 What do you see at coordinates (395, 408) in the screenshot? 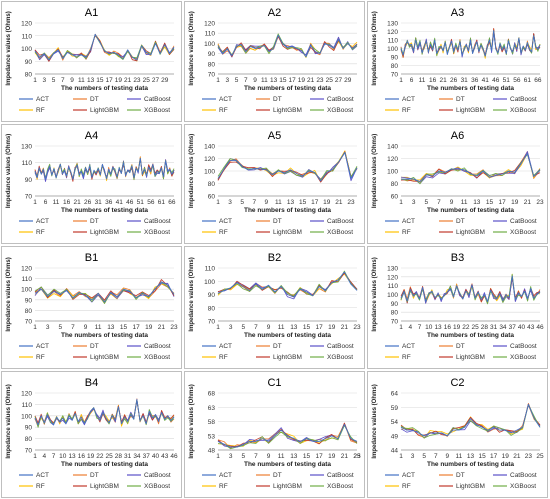
I see `y-tick-label: 59` at bounding box center [395, 408].